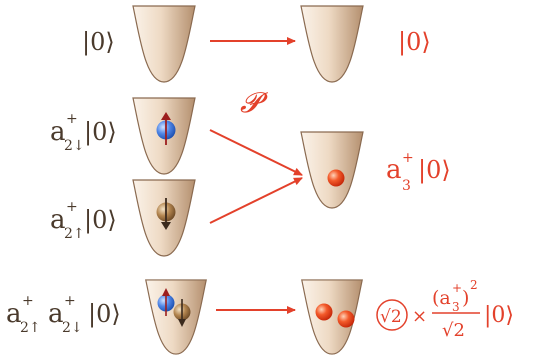  Describe the element at coordinates (104, 314) in the screenshot. I see `two-particle-ket: |0⟩` at that location.